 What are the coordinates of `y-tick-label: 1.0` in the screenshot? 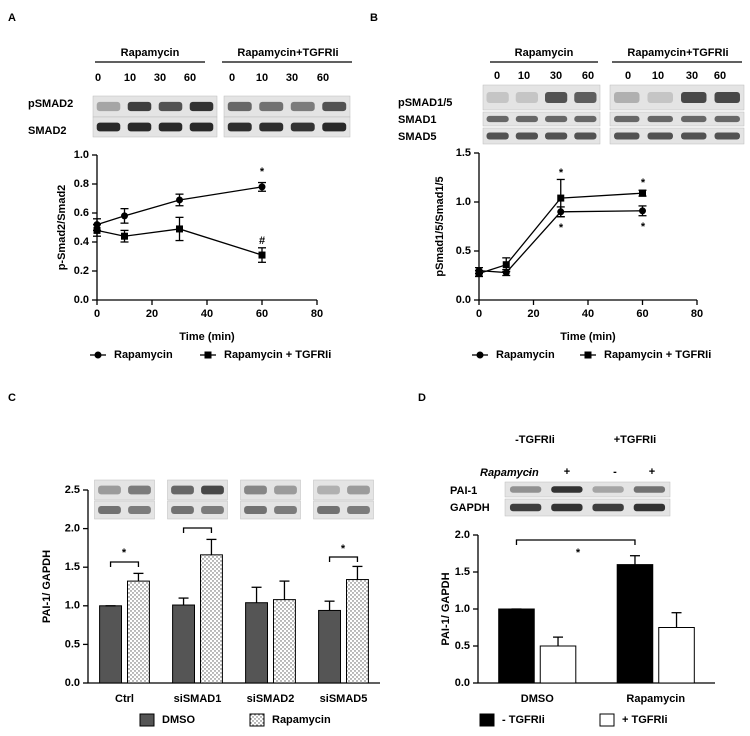 It's located at (72, 606).